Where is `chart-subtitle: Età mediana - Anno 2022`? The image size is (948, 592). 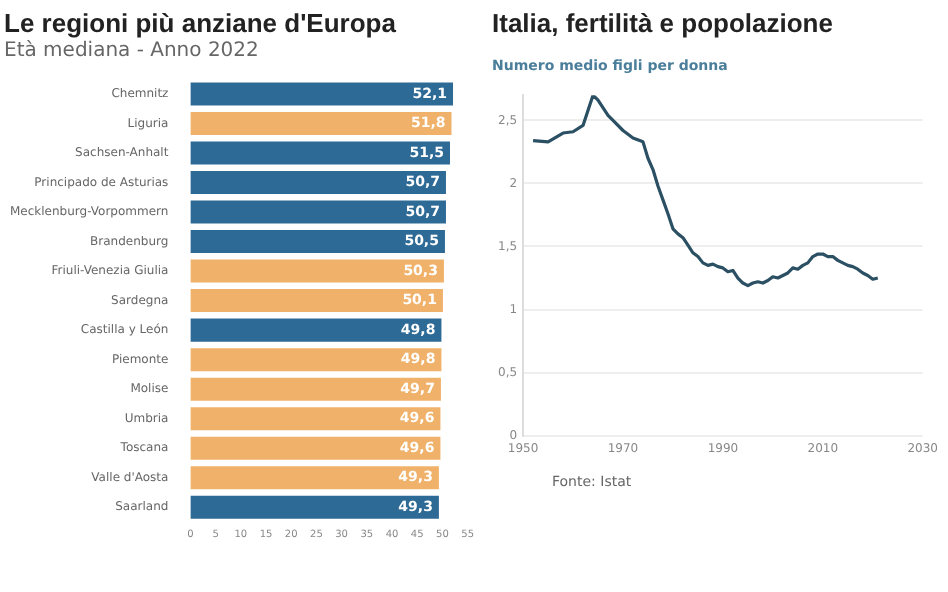 chart-subtitle: Età mediana - Anno 2022 is located at coordinates (132, 51).